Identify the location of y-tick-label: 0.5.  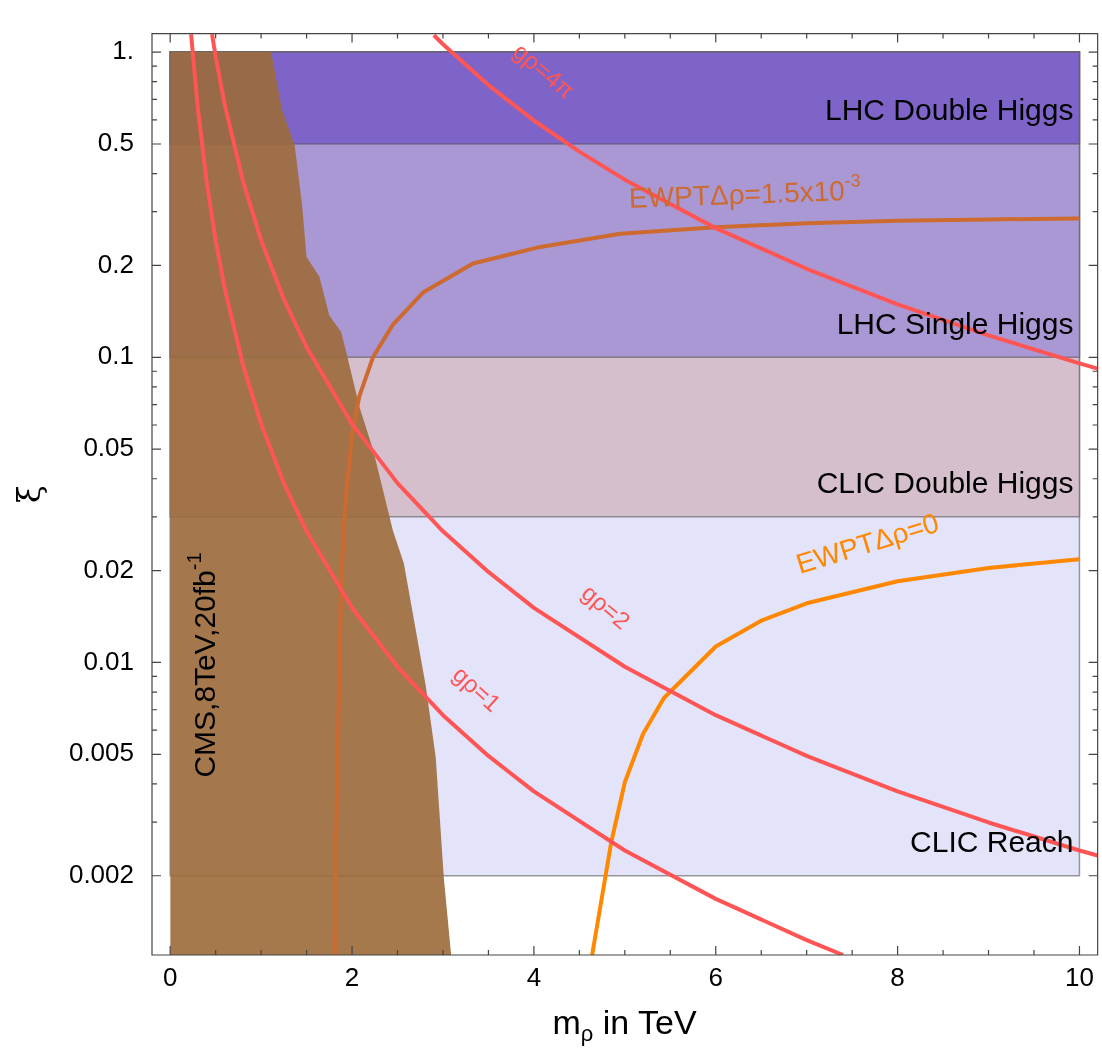
(115, 142).